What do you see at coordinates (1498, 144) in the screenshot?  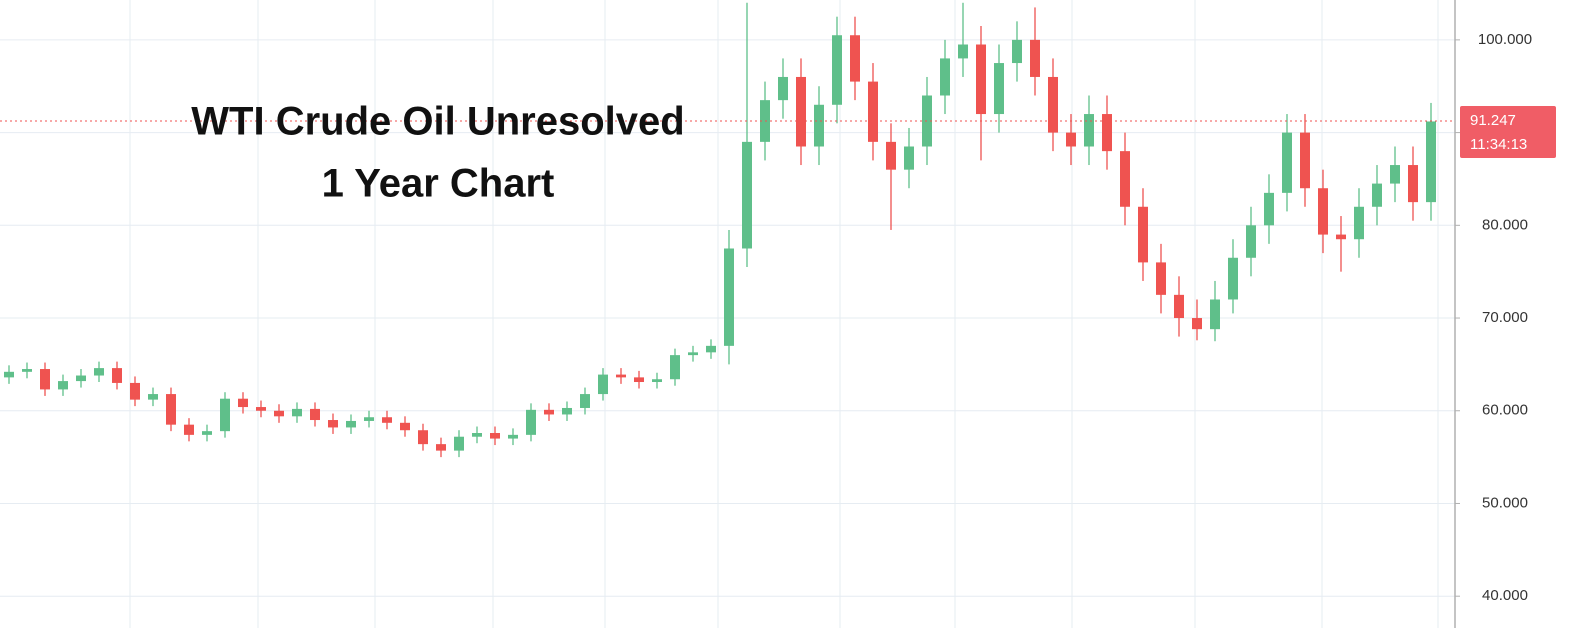 I see `countdown-label: 11:34:13` at bounding box center [1498, 144].